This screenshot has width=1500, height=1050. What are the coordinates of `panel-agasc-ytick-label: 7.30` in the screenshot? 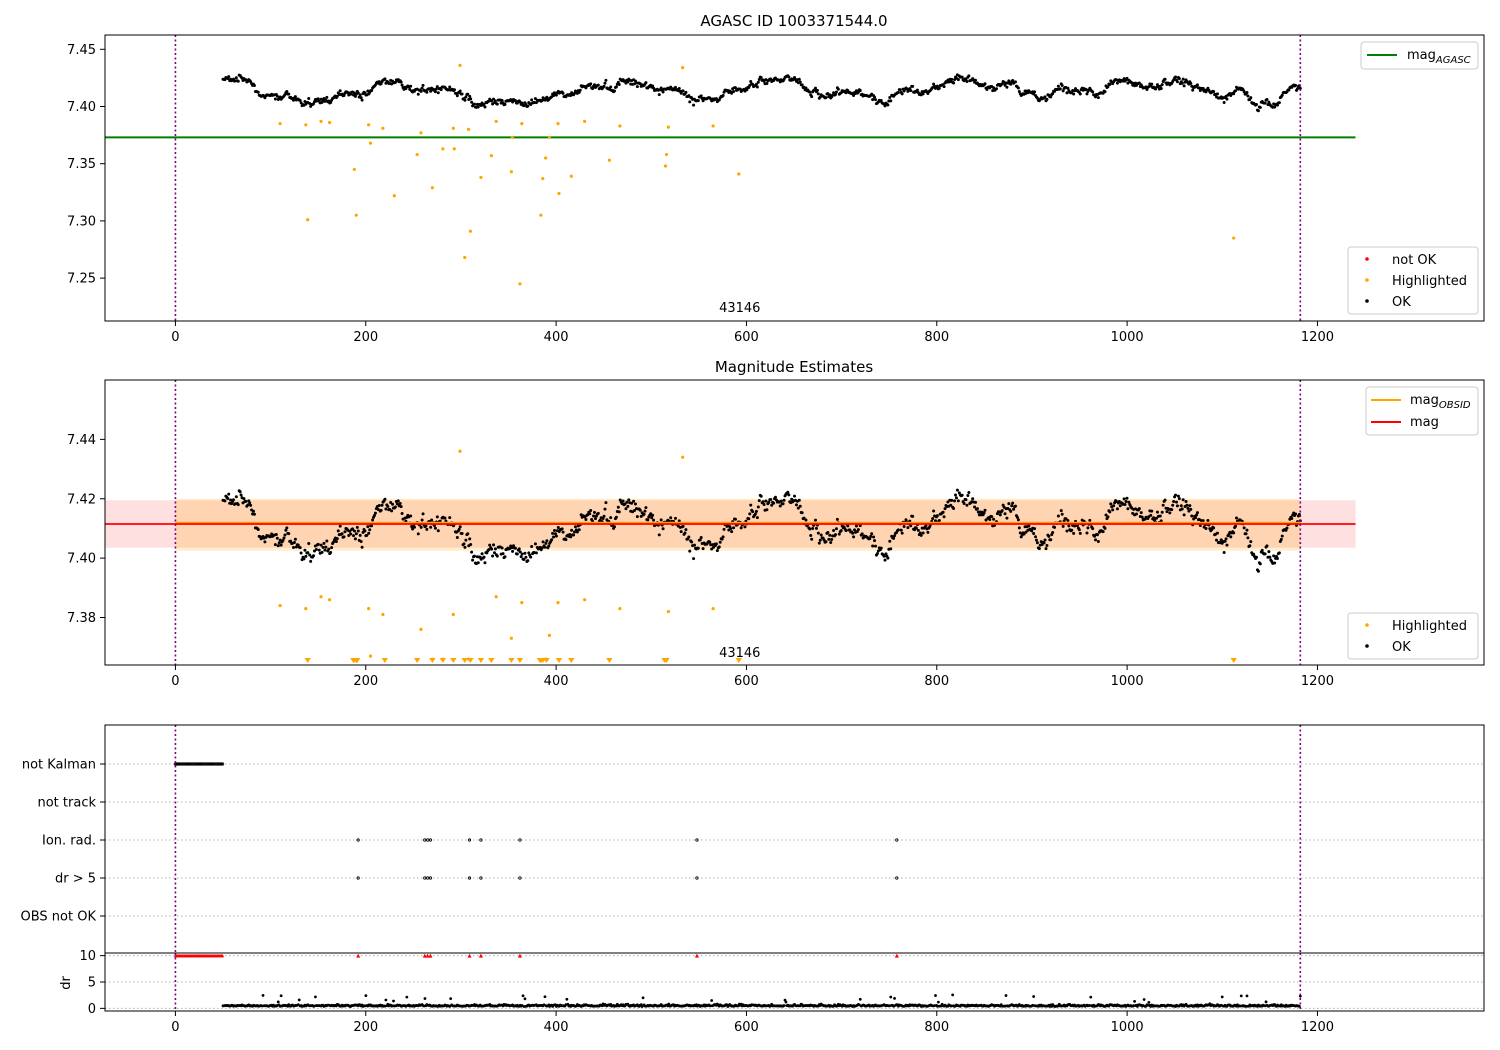 It's located at (81, 221).